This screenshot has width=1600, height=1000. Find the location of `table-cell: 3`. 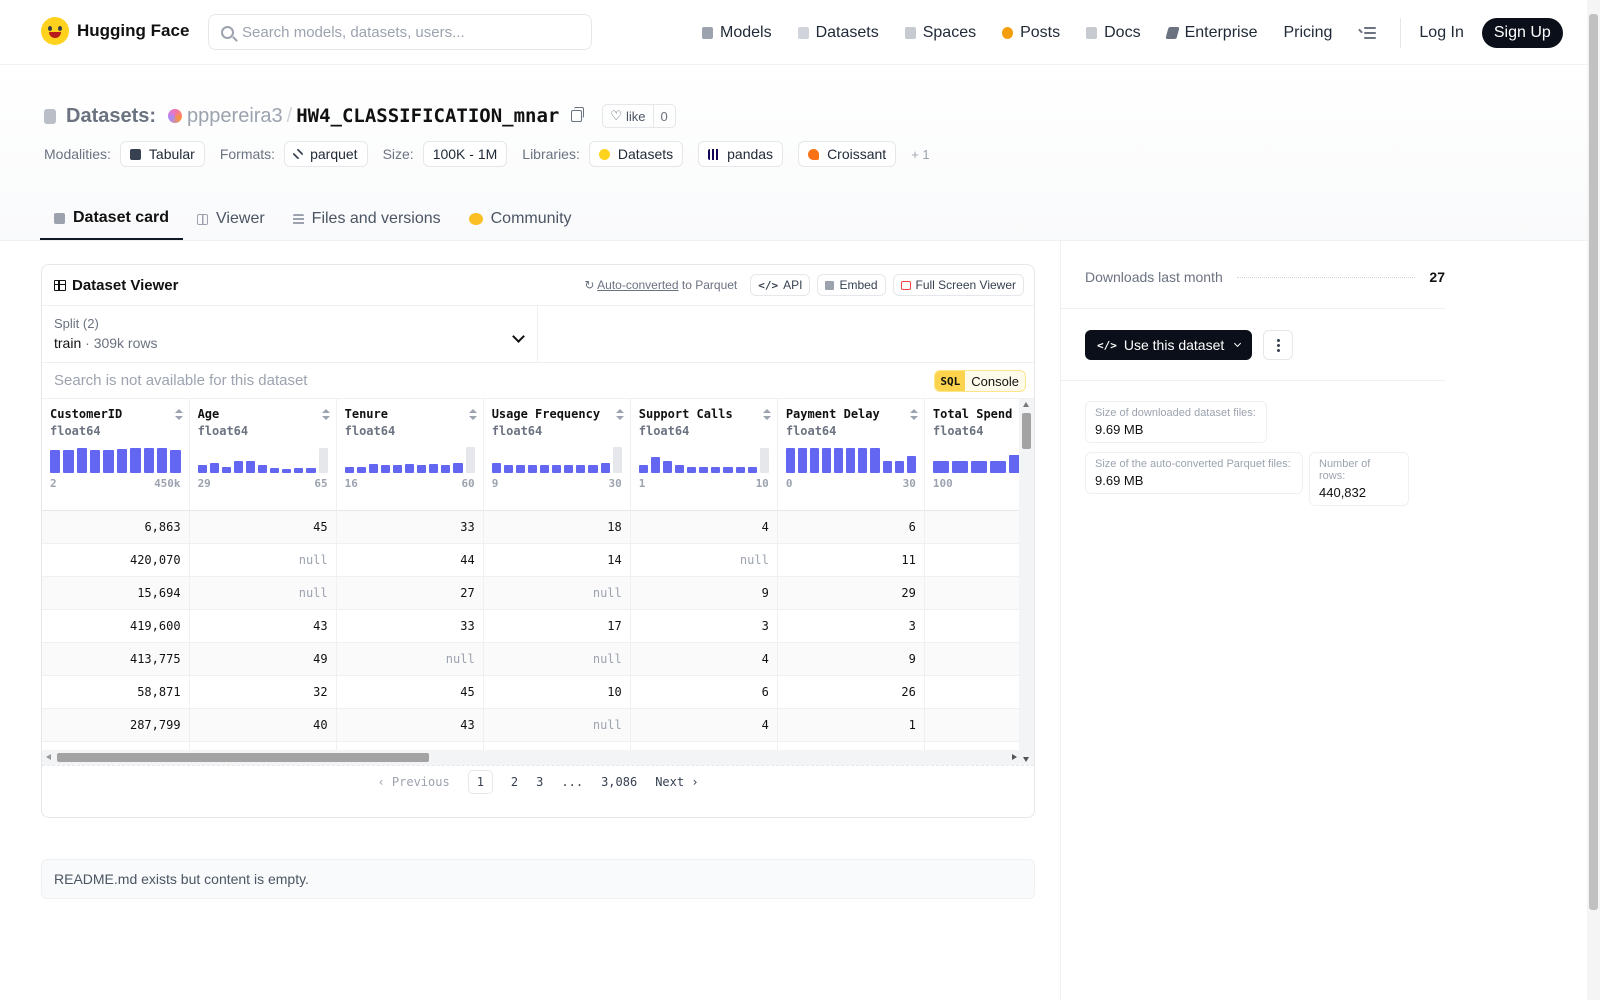

table-cell: 3 is located at coordinates (704, 626).